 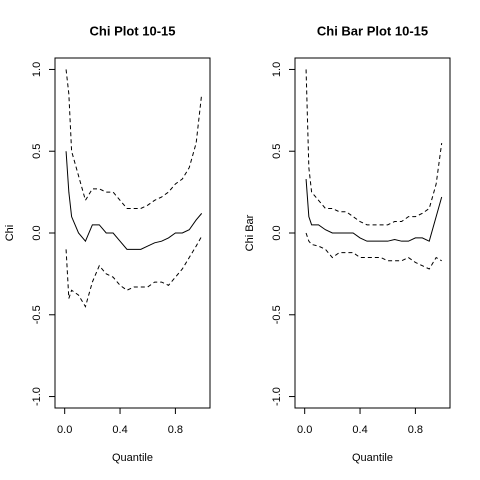 What do you see at coordinates (10, 233) in the screenshot?
I see `y-axis-label: Chi` at bounding box center [10, 233].